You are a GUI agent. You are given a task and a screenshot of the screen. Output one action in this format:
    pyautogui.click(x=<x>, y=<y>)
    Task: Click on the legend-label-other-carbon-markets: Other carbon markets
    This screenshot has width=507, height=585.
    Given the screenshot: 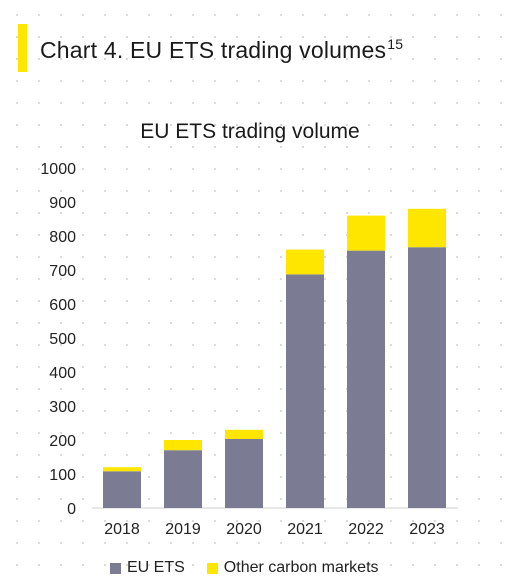 What is the action you would take?
    pyautogui.click(x=301, y=567)
    